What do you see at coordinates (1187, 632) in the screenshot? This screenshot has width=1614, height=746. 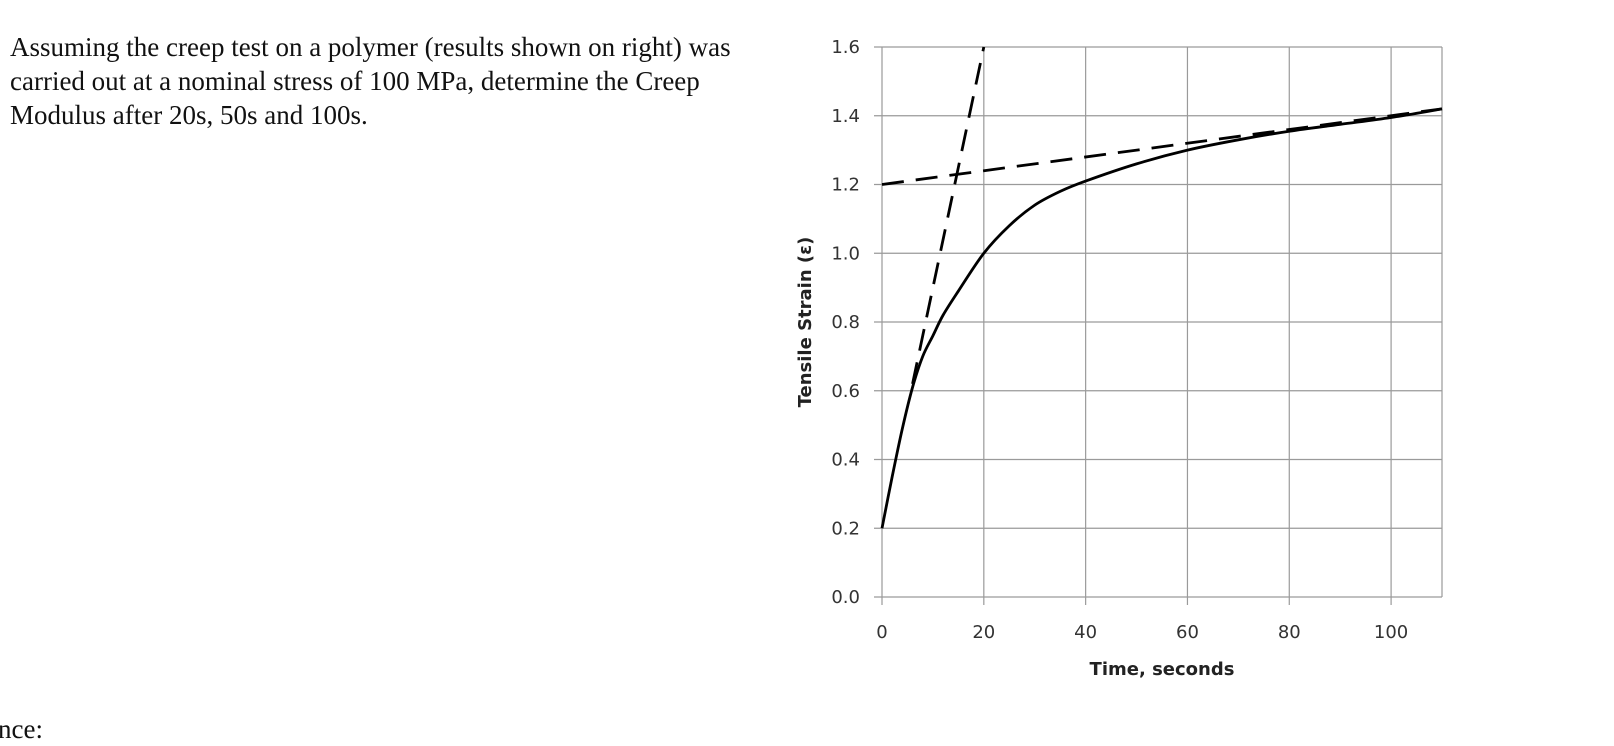 I see `x-tick-label: 60` at bounding box center [1187, 632].